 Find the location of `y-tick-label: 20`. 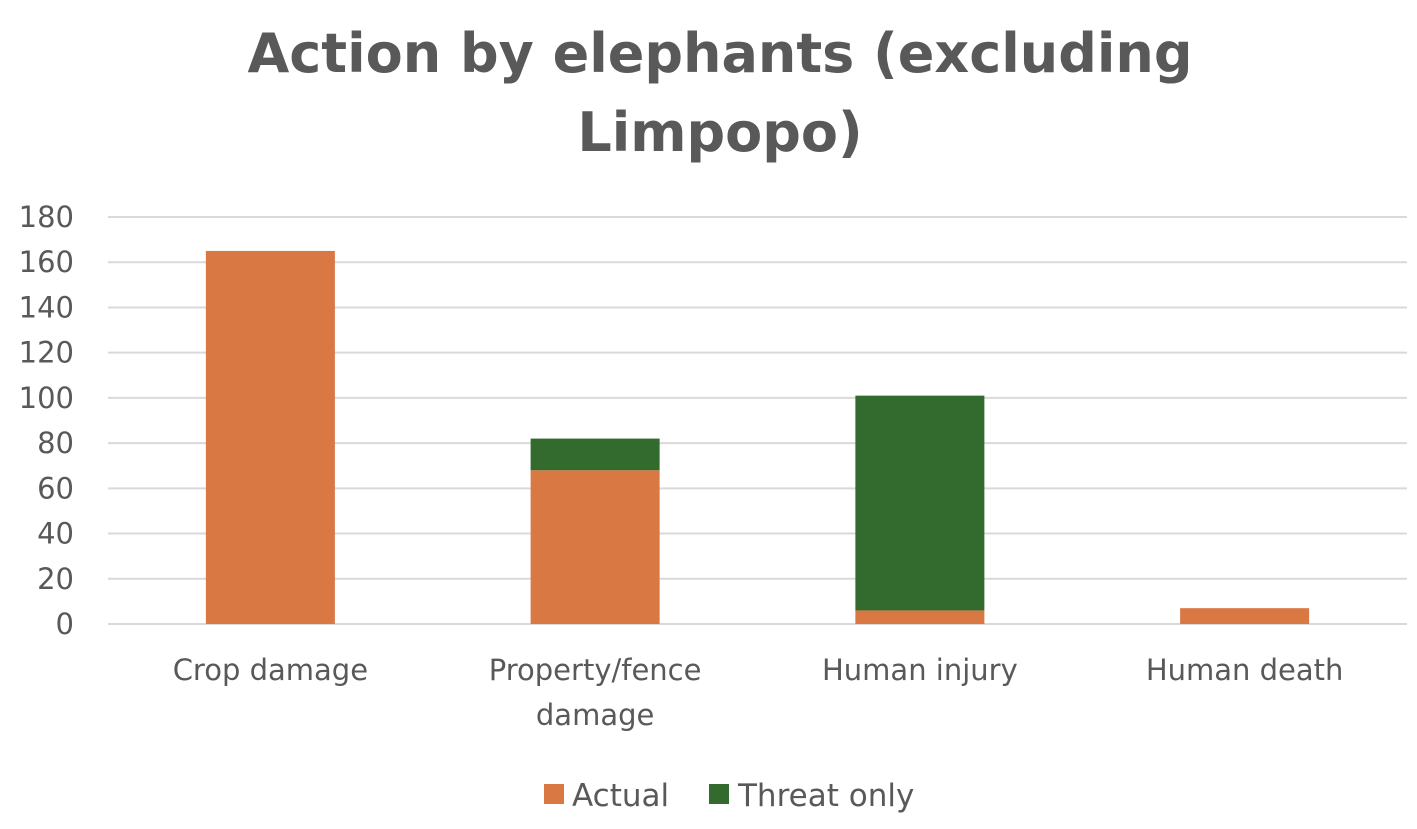

y-tick-label: 20 is located at coordinates (55, 579).